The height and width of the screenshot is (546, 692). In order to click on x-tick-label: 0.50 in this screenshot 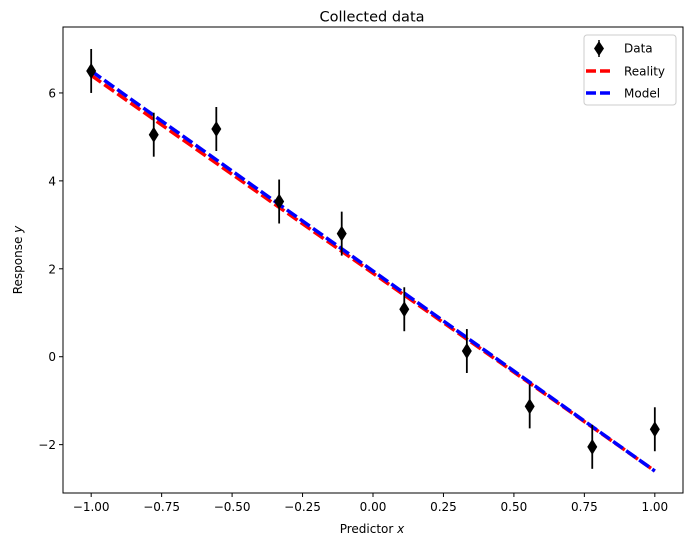, I will do `click(514, 507)`.